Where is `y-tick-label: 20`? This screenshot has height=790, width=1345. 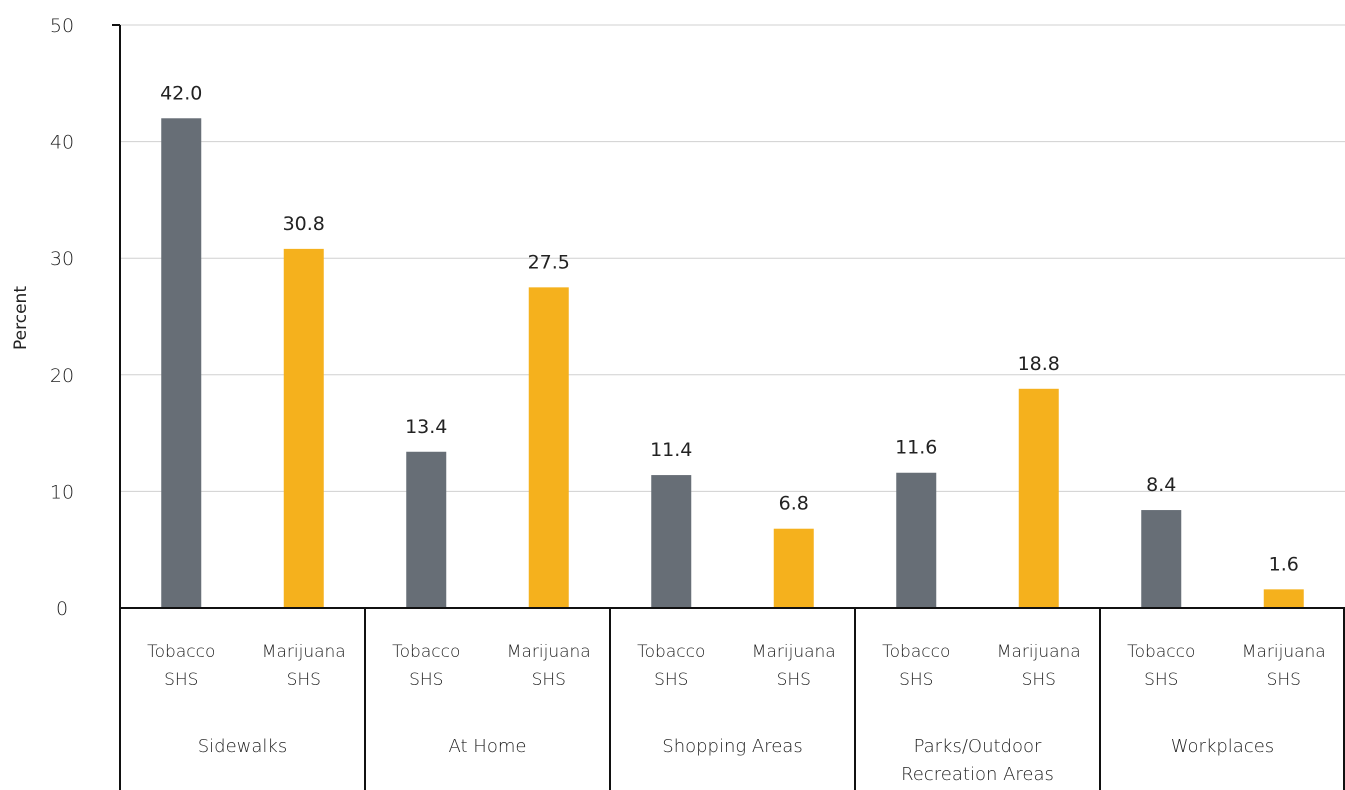
y-tick-label: 20 is located at coordinates (62, 376).